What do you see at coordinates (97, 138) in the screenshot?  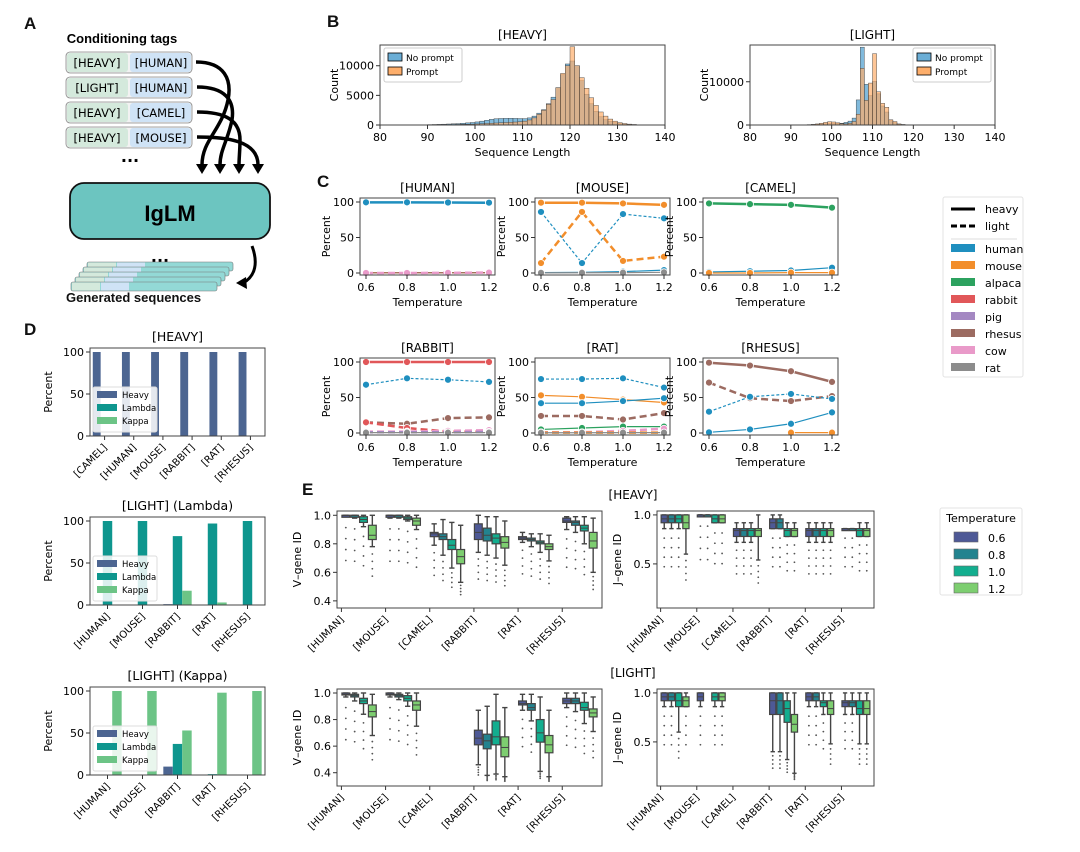 I see `chain-tag: [HEAVY]` at bounding box center [97, 138].